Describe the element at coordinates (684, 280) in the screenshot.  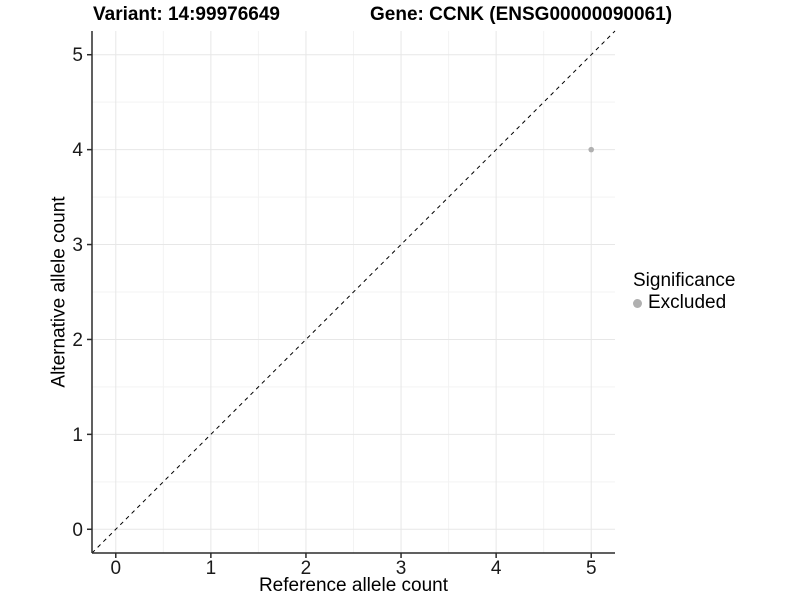
I see `legend-title: Significance` at that location.